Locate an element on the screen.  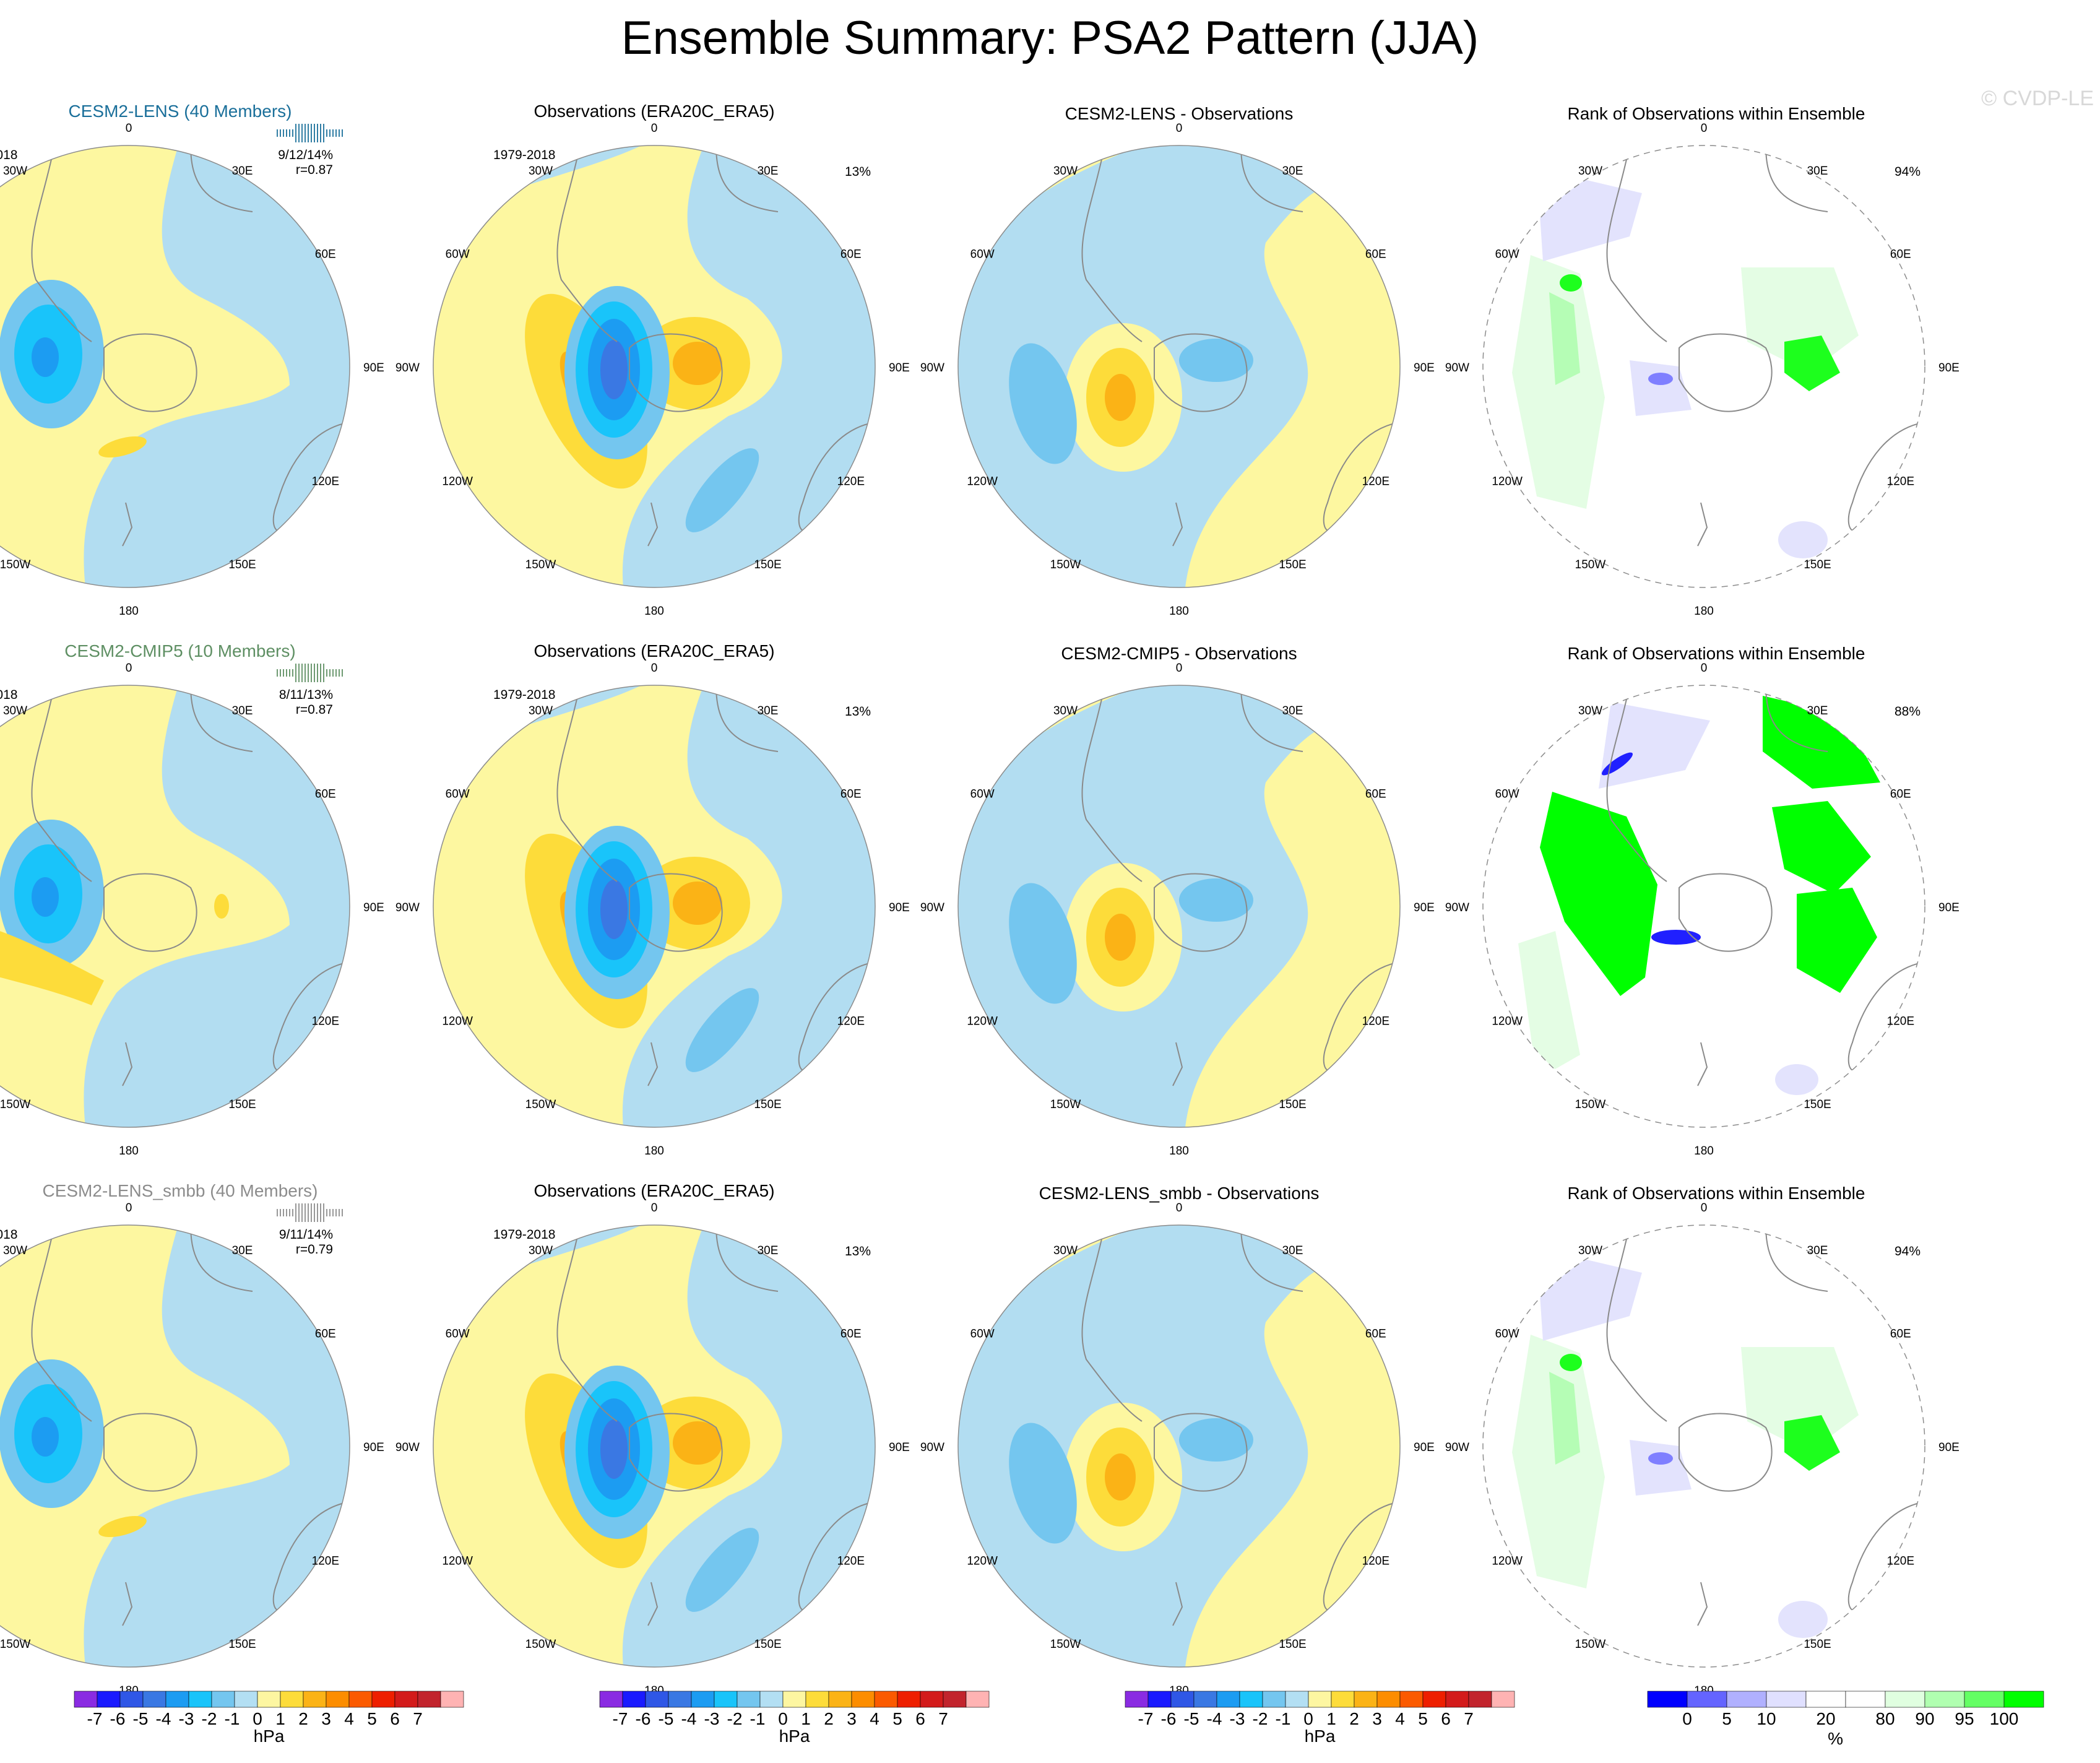
figure-title: Ensemble Summary: PSA2 Pattern (JJA) is located at coordinates (1050, 38).